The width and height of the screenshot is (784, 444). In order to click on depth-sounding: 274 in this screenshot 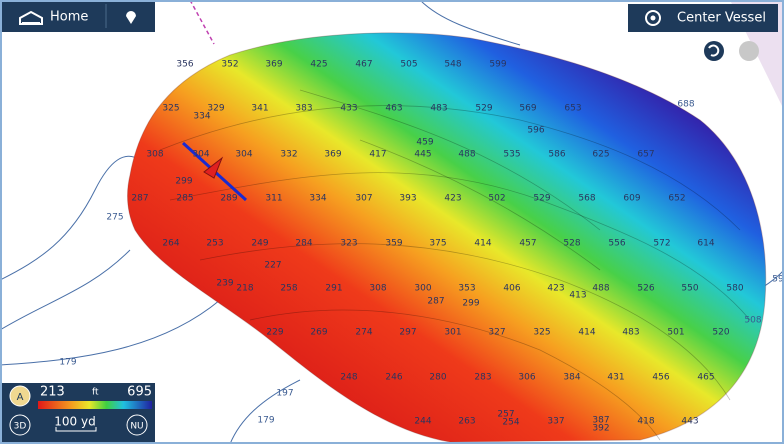, I will do `click(363, 333)`.